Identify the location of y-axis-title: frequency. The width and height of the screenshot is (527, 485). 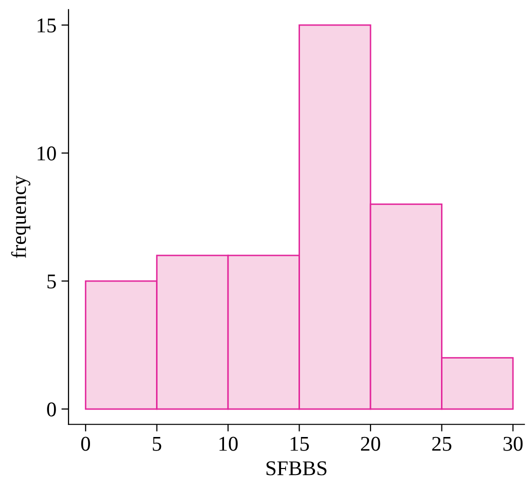
(20, 216).